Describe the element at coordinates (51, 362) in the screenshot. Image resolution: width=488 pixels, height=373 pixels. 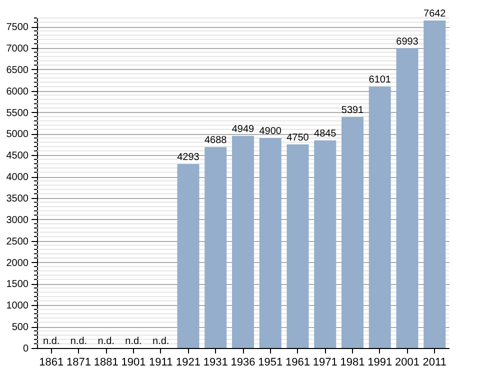
I see `x-tick-label: 1861` at that location.